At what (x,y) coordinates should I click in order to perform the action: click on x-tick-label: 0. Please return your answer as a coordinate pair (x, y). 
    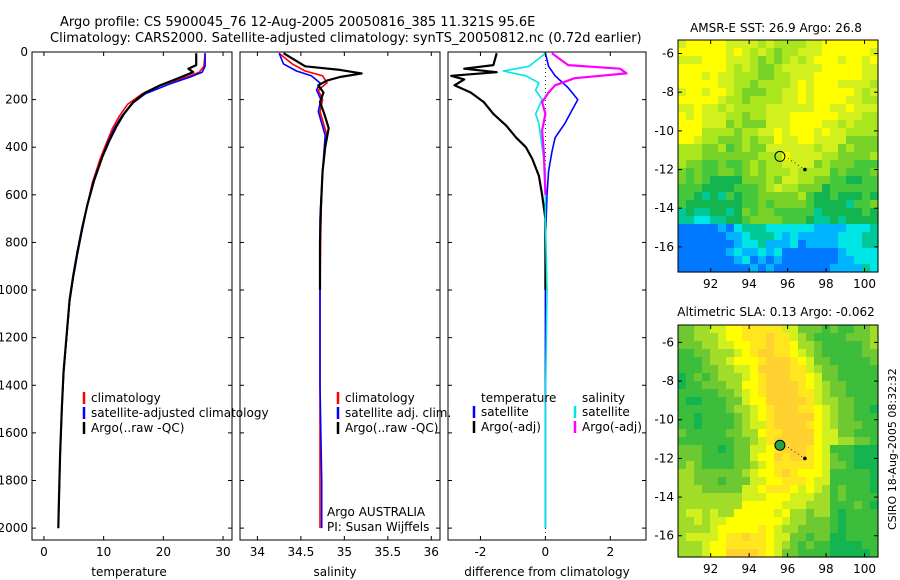
    Looking at the image, I should click on (44, 552).